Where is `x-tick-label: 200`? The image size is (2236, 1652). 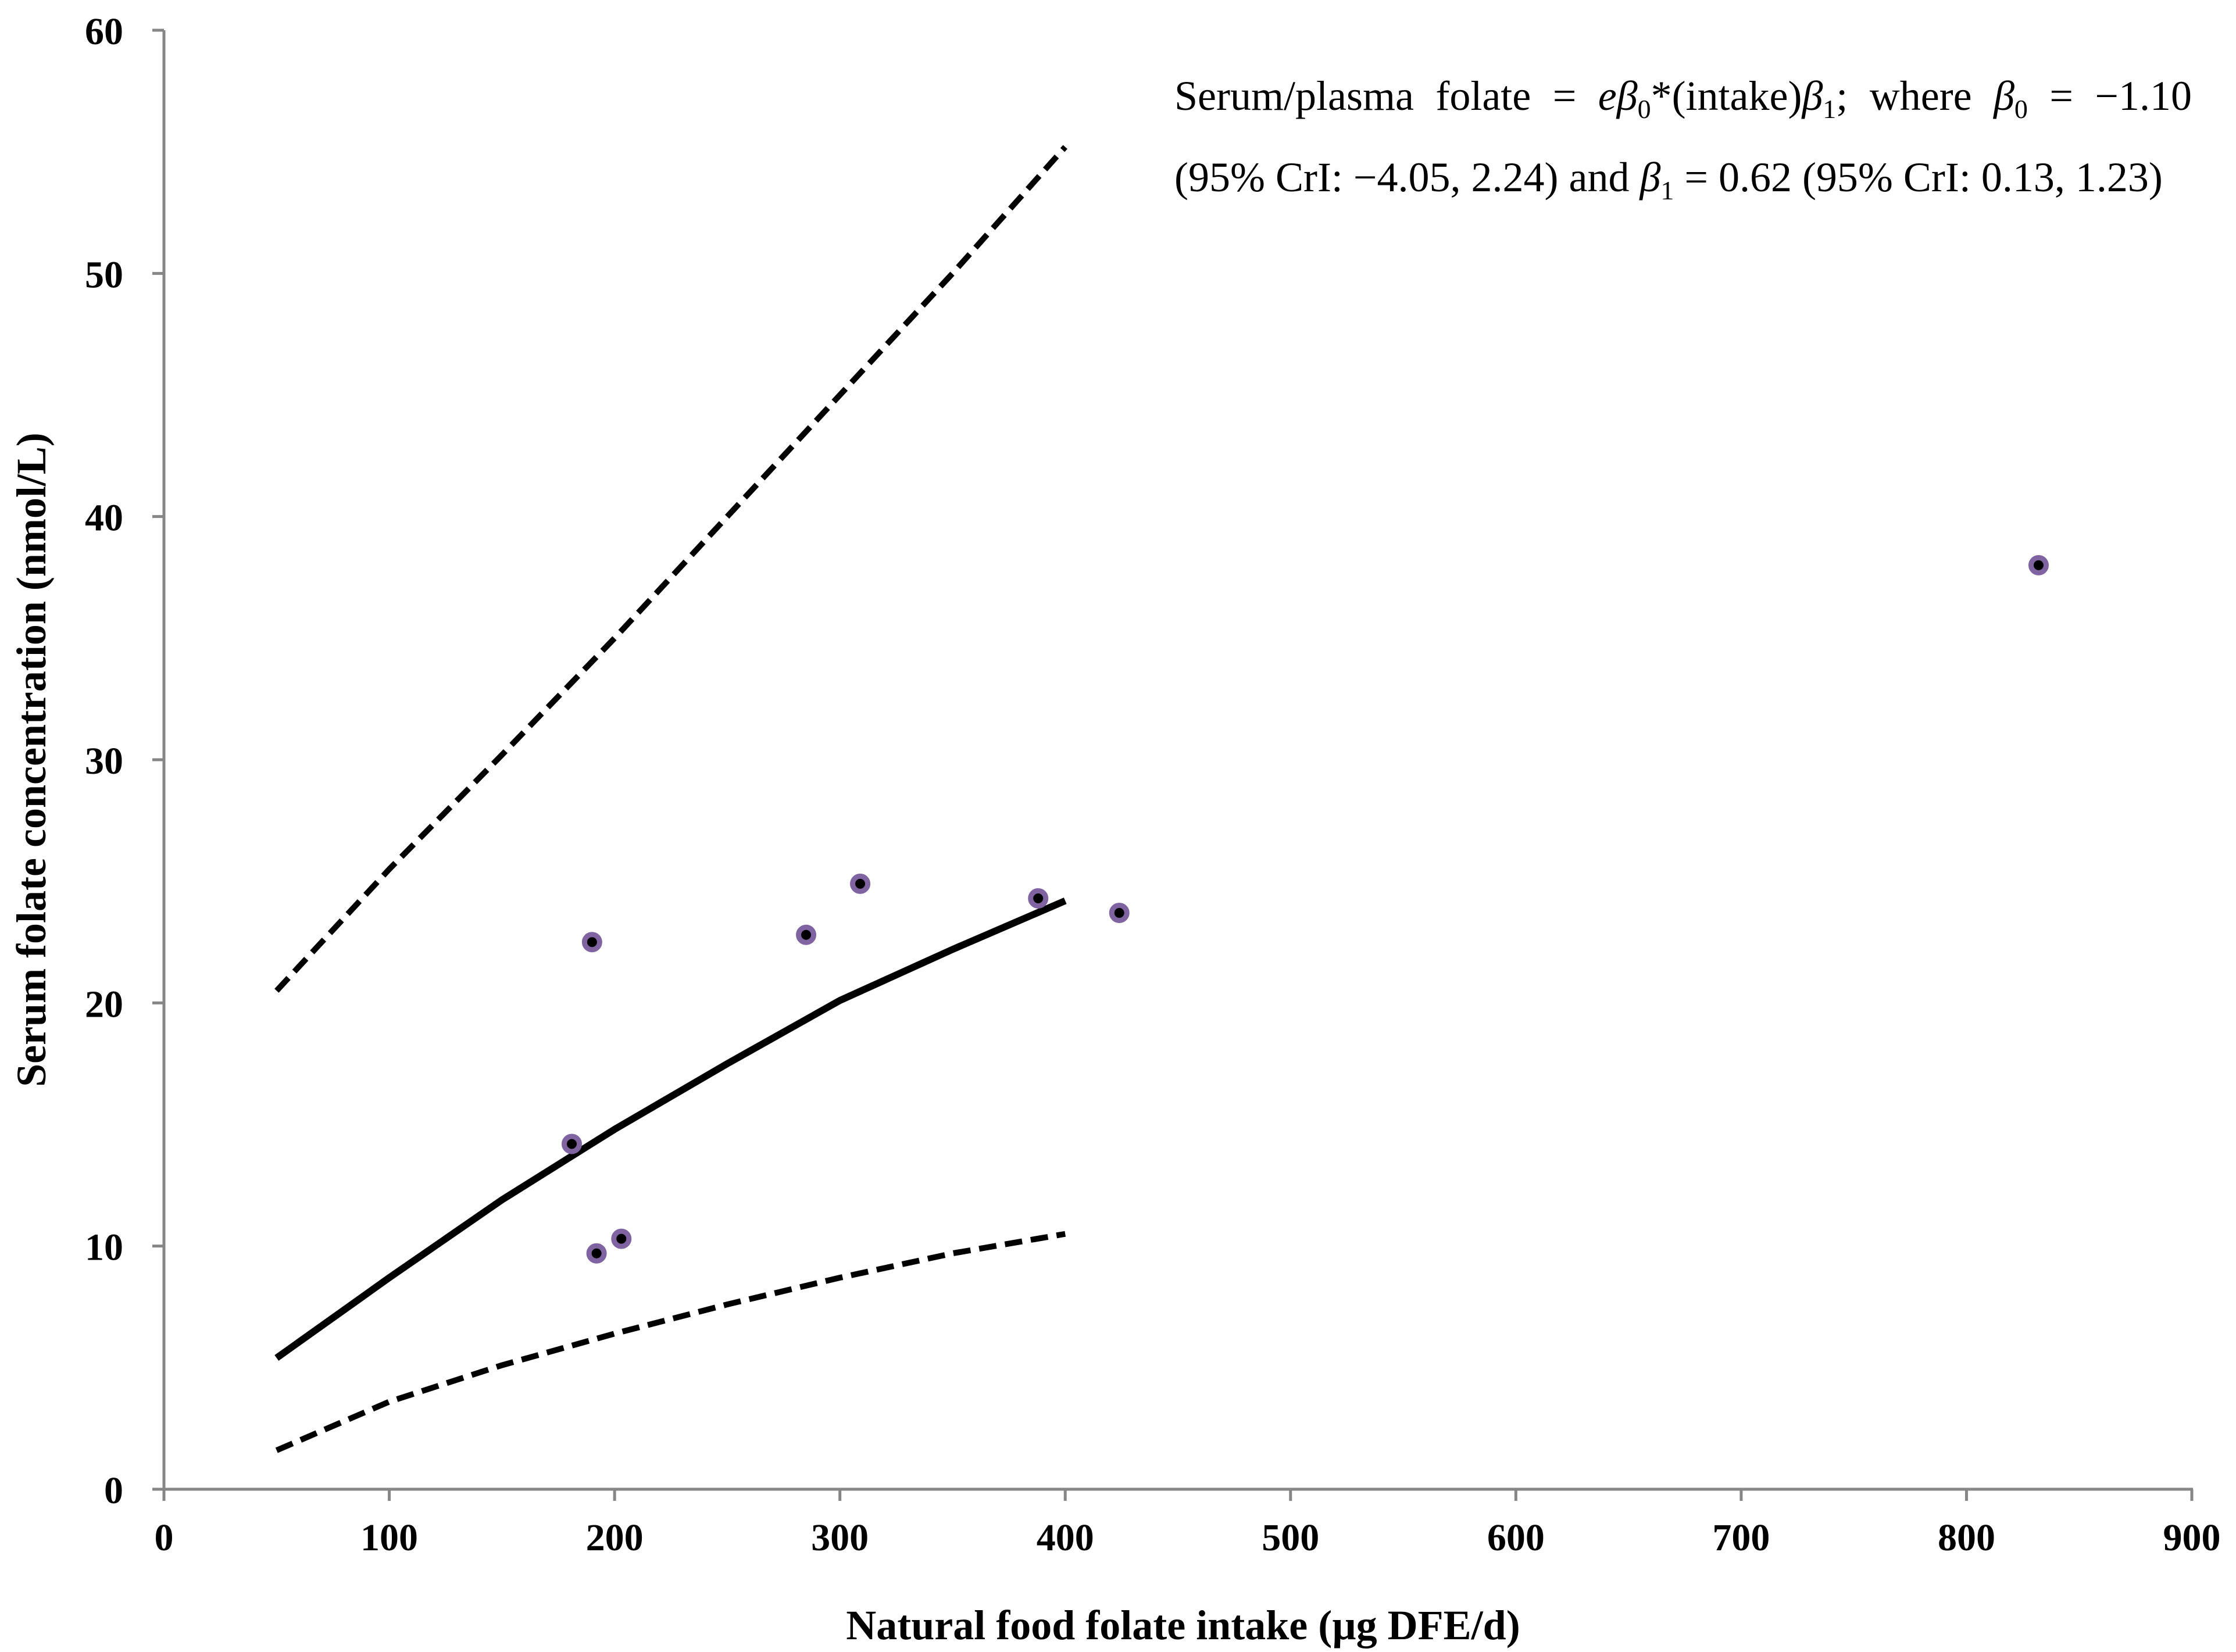 x-tick-label: 200 is located at coordinates (615, 1538).